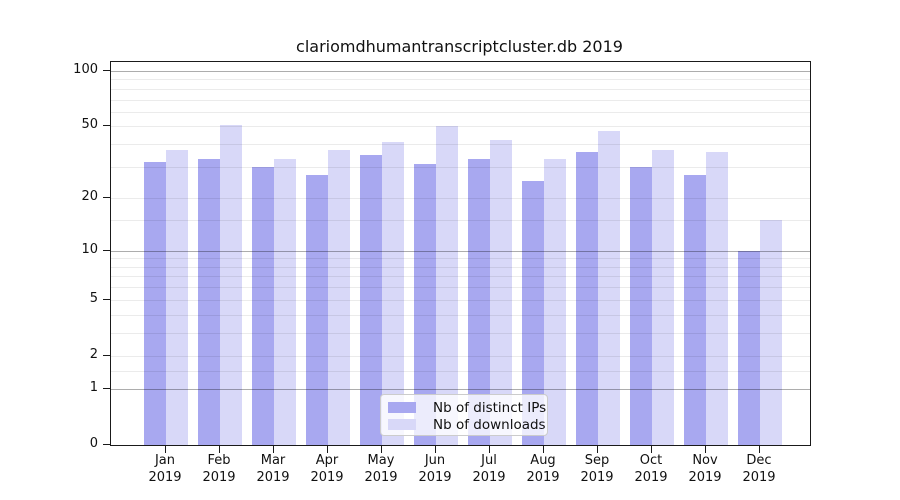 Image resolution: width=900 pixels, height=500 pixels. Describe the element at coordinates (641, 305) in the screenshot. I see `bar-distinct-ips-oct` at that location.